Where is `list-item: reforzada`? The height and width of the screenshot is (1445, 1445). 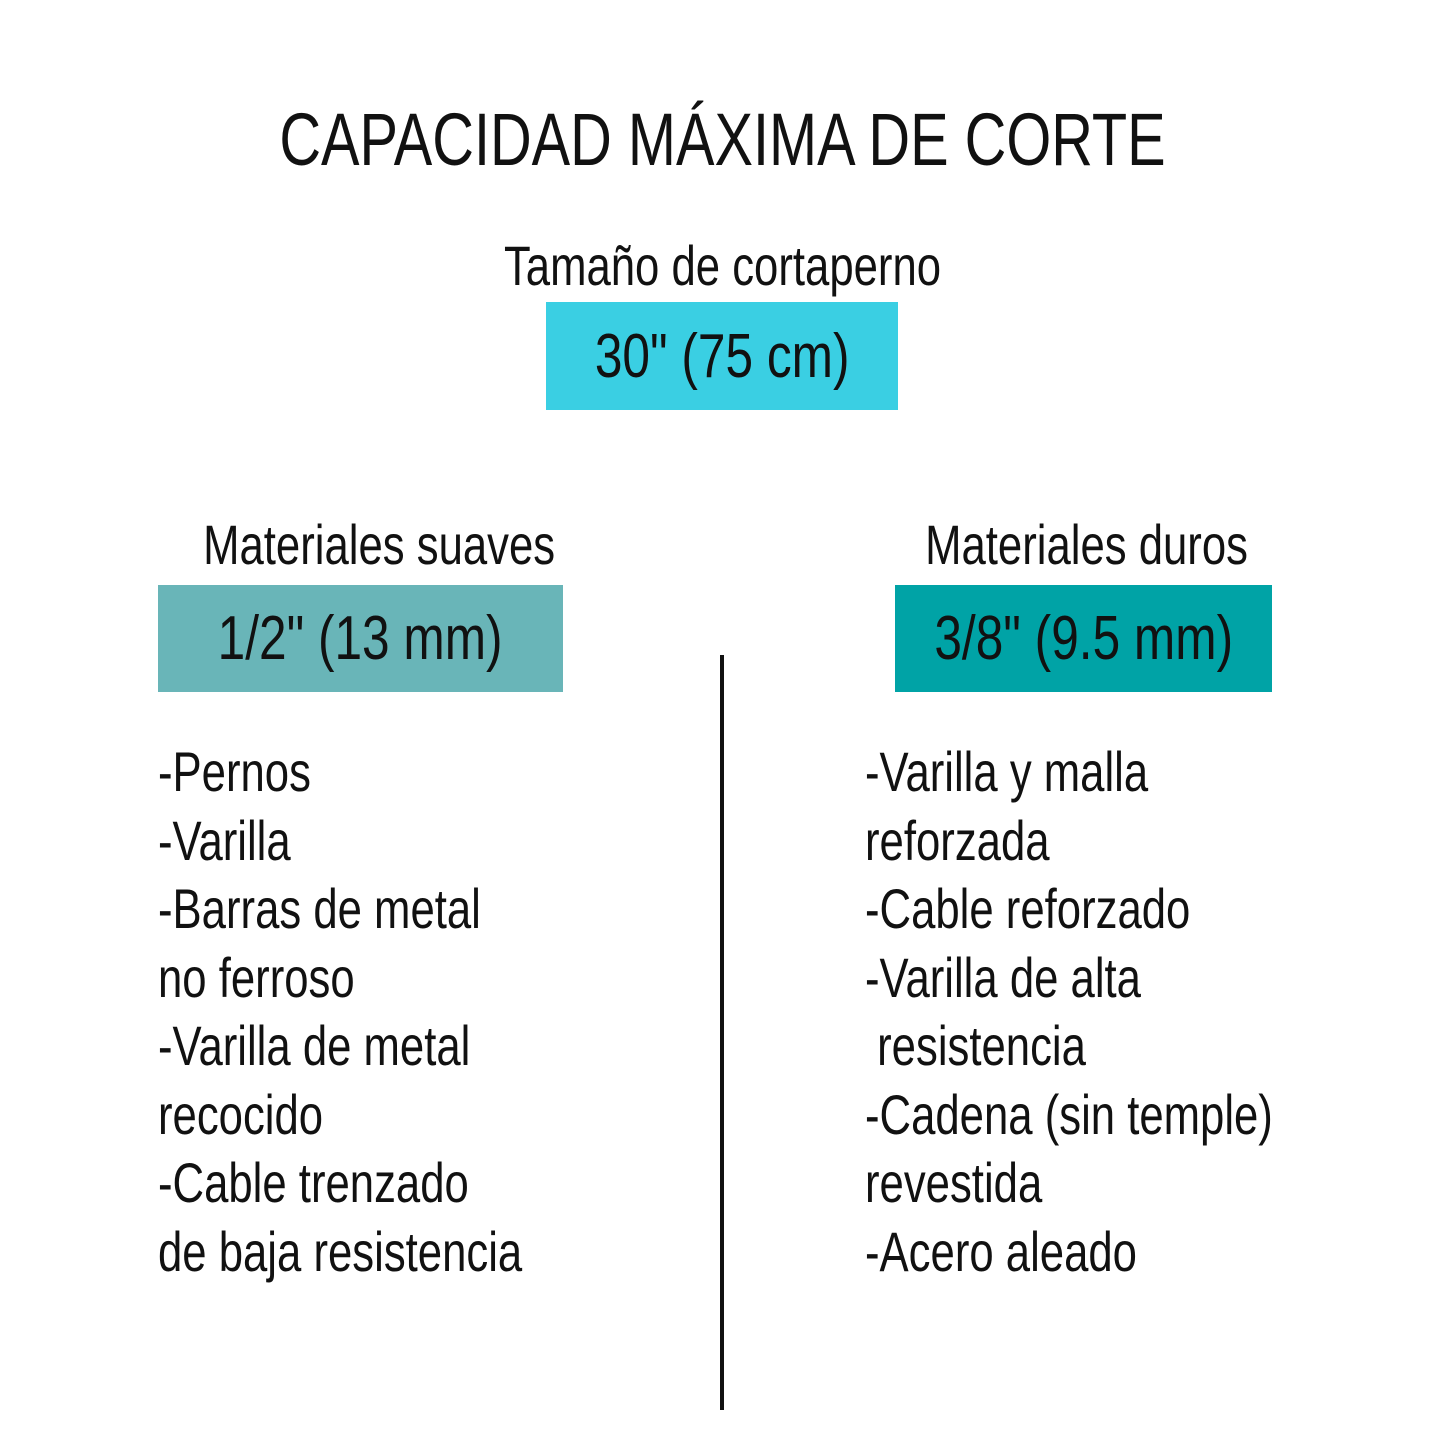 list-item: reforzada is located at coordinates (957, 840).